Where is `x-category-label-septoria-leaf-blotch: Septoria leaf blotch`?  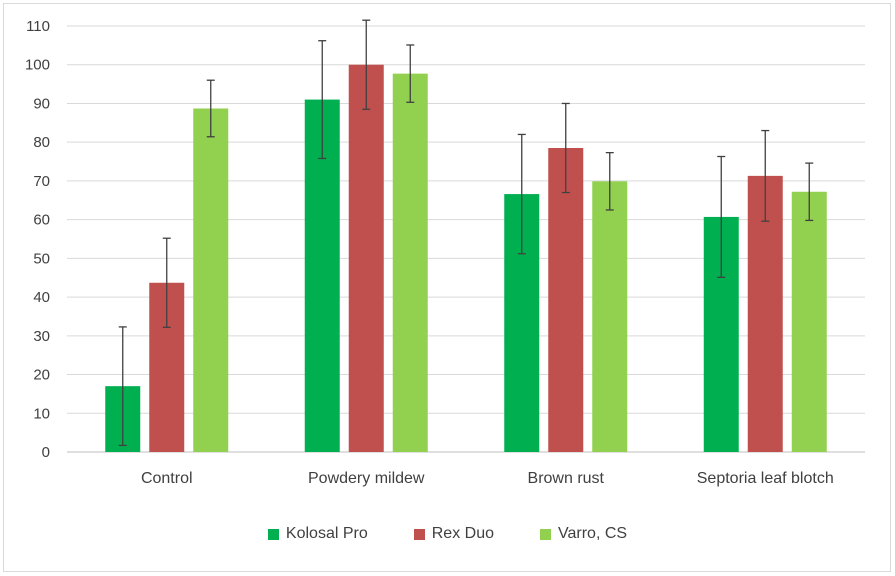
x-category-label-septoria-leaf-blotch: Septoria leaf blotch is located at coordinates (765, 478).